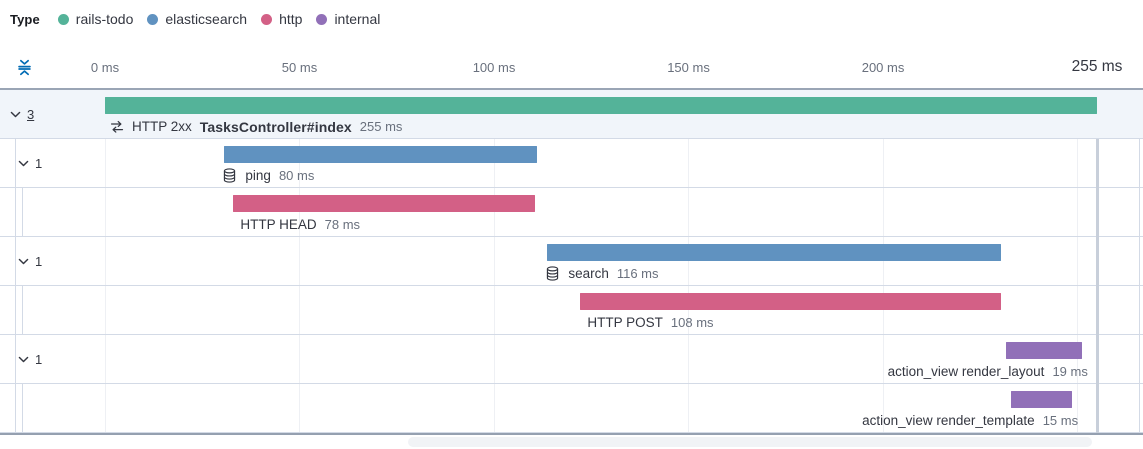 The height and width of the screenshot is (449, 1143). I want to click on legend-item-label: rails-todo, so click(104, 19).